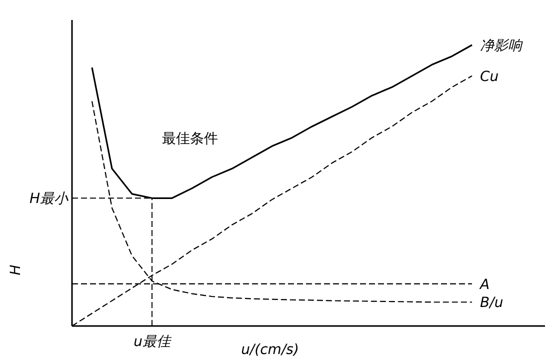  What do you see at coordinates (484, 284) in the screenshot?
I see `series-label: A` at bounding box center [484, 284].